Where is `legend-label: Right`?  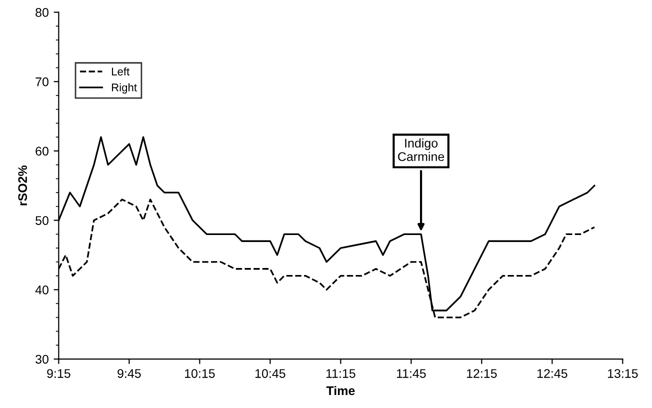 legend-label: Right is located at coordinates (124, 88).